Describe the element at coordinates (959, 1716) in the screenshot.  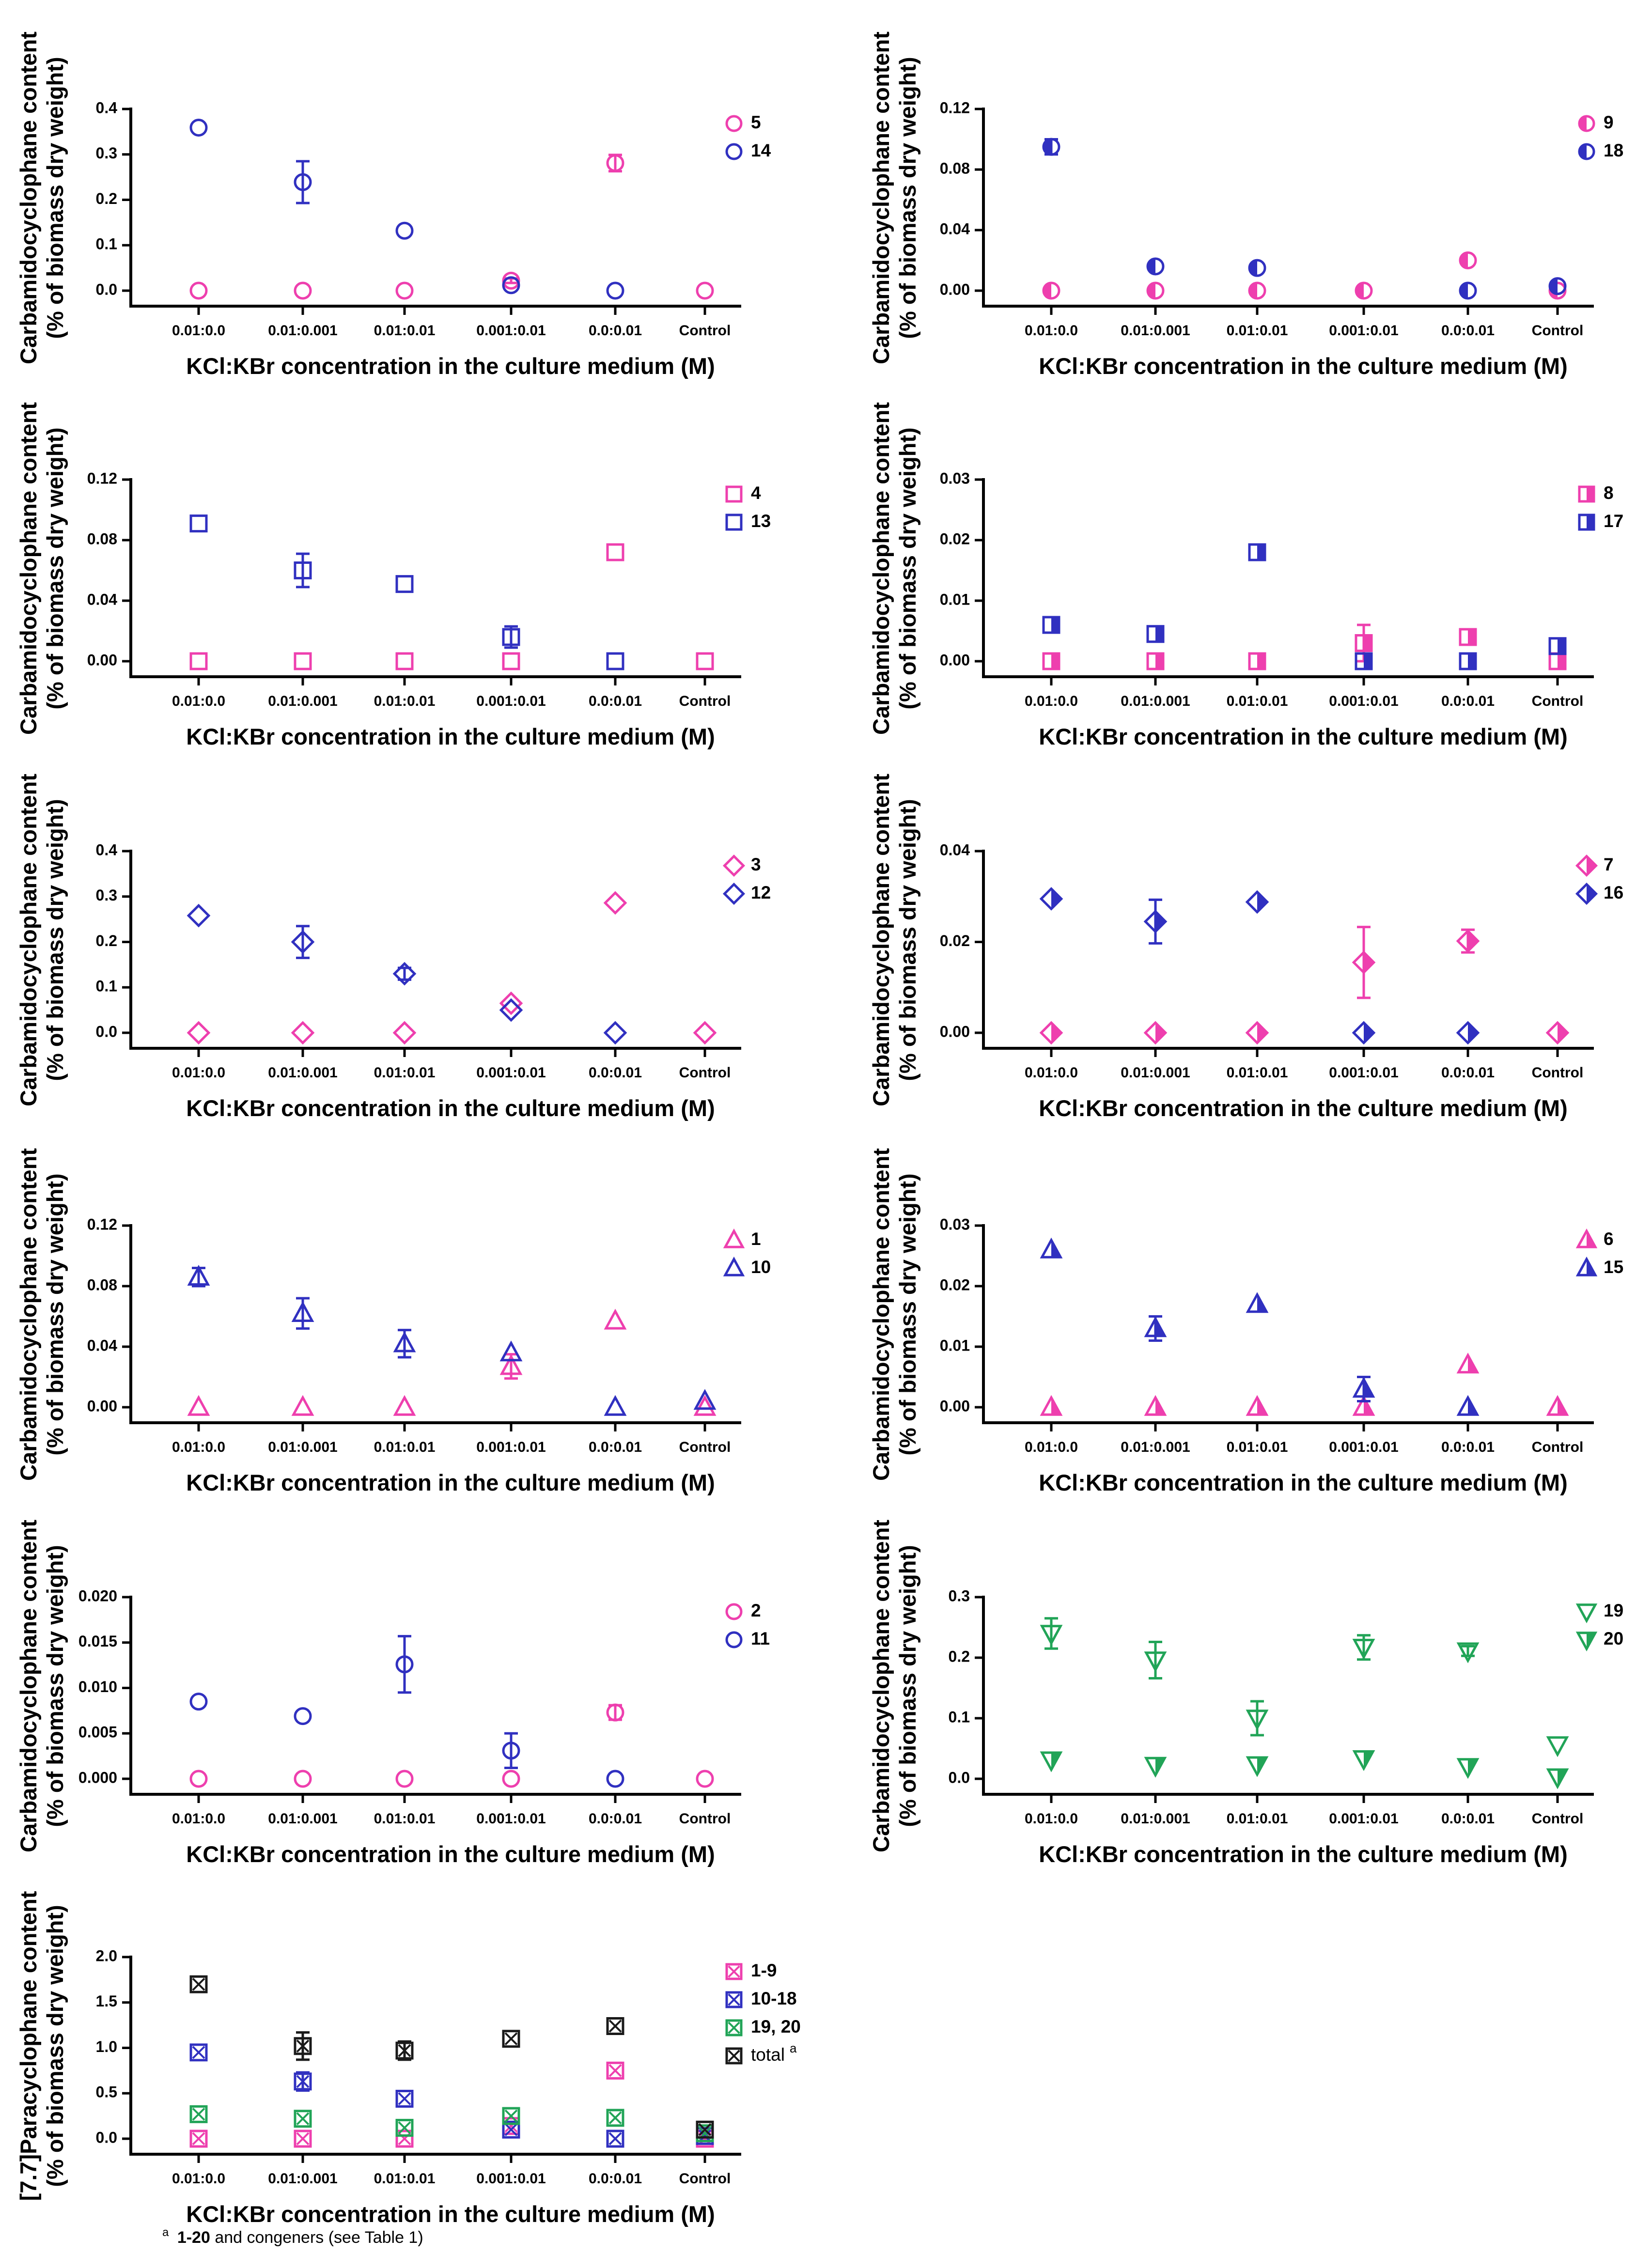
I see `y-tick-label: 0.1` at that location.